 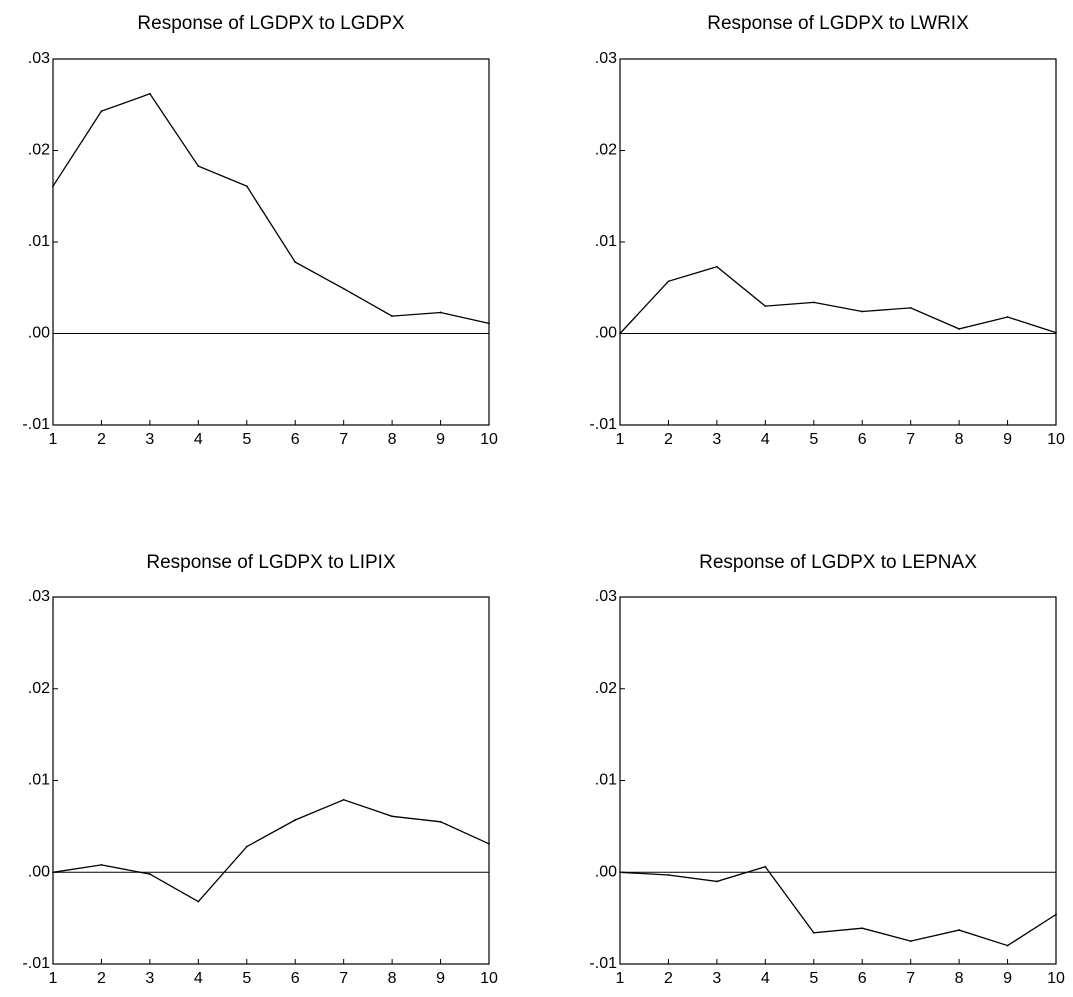 I want to click on chart-title: Response of LGDPX to LWRIX, so click(x=838, y=23).